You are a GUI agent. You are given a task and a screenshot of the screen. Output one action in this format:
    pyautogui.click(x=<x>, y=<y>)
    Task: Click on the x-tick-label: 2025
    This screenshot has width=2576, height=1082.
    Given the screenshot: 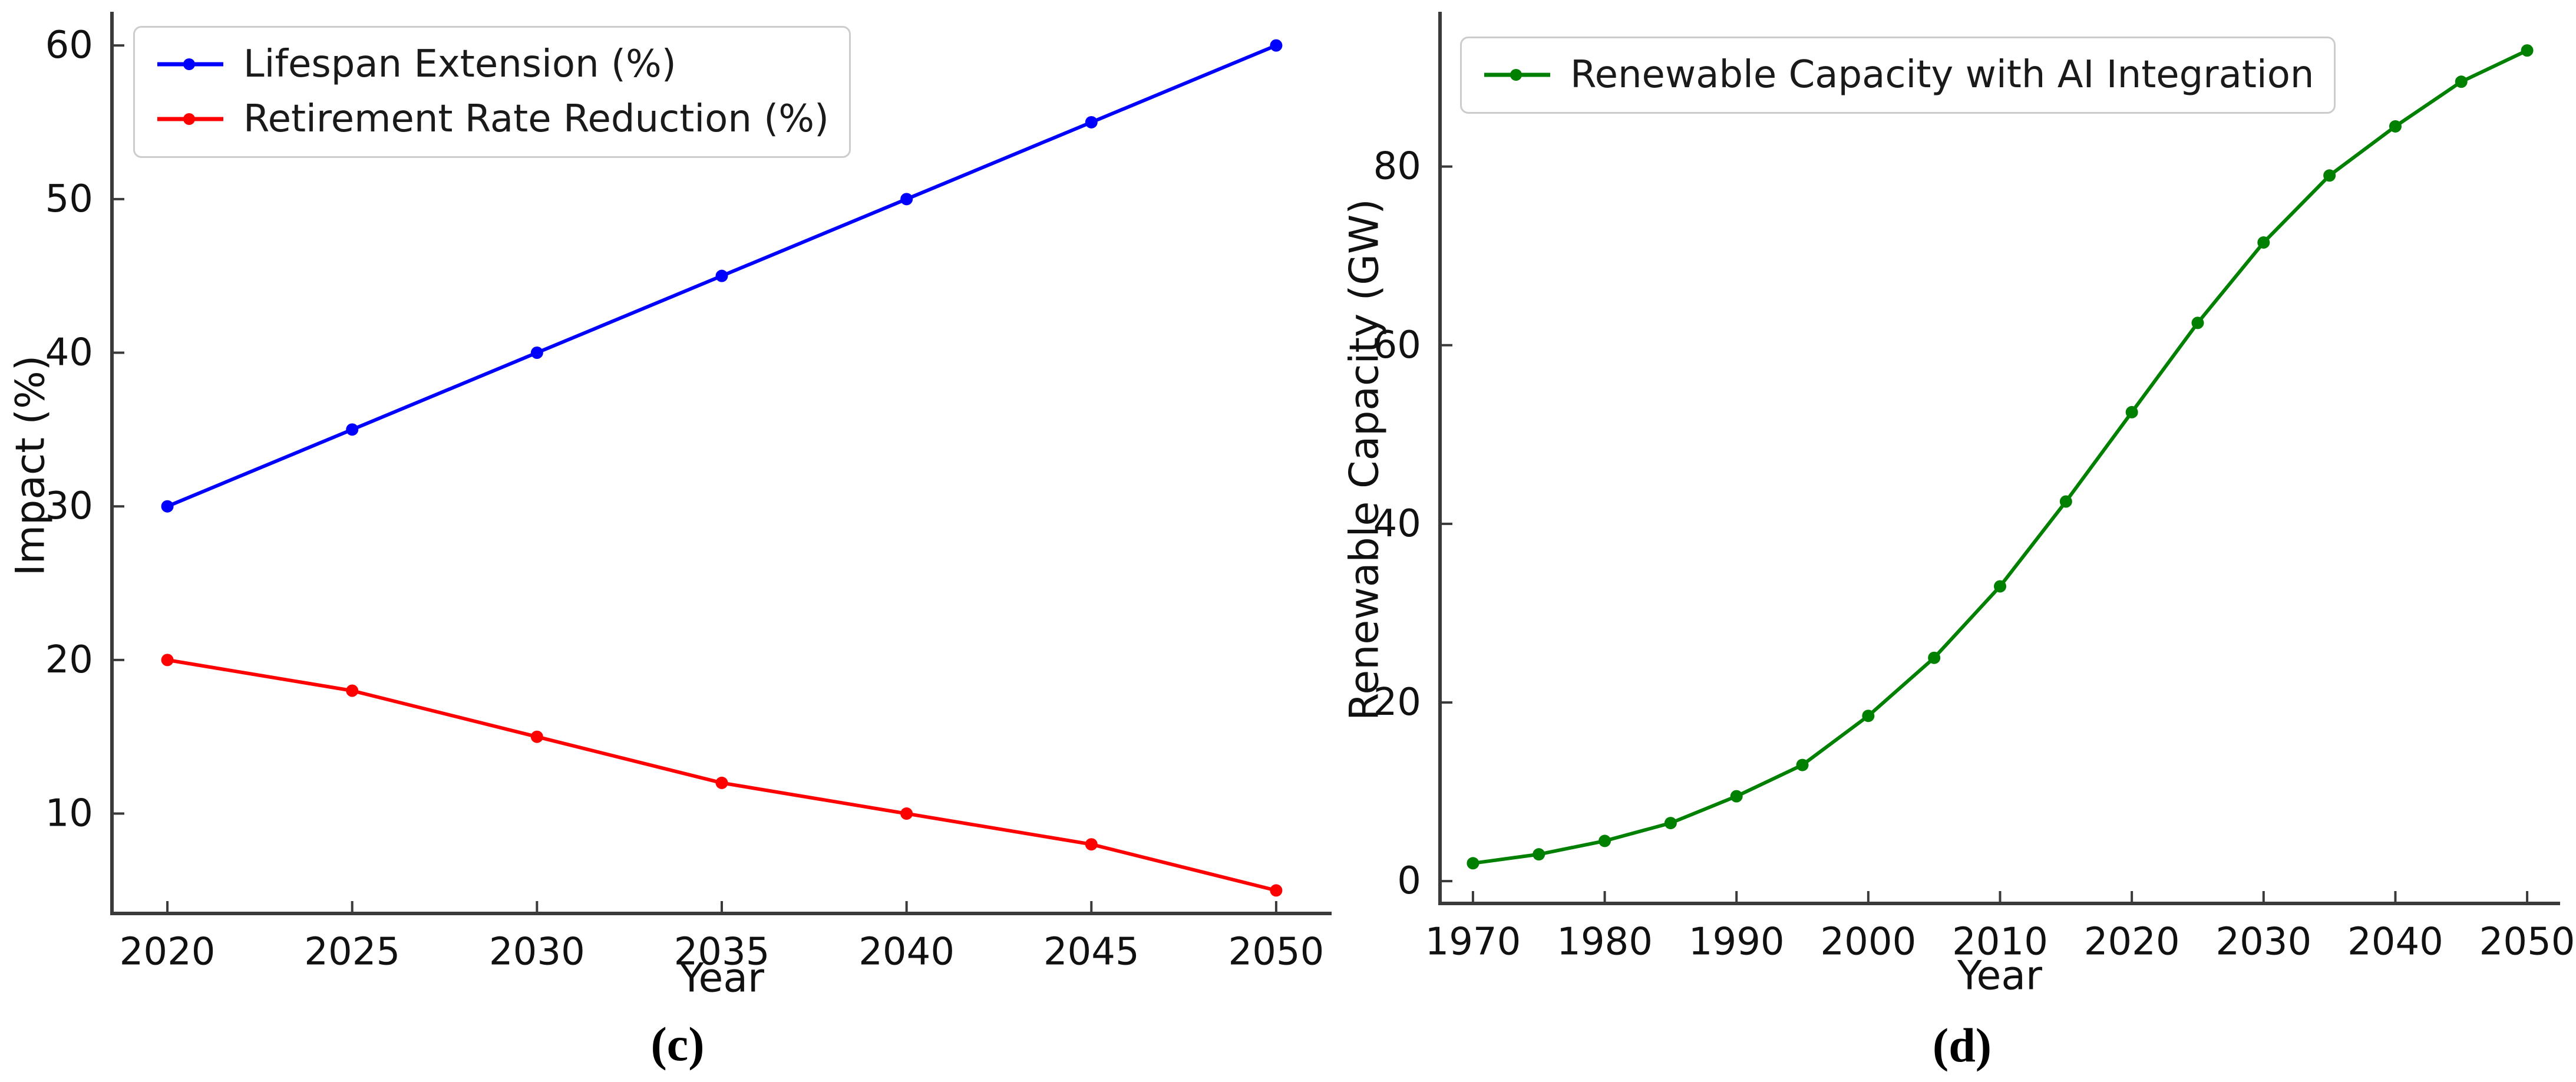 What is the action you would take?
    pyautogui.click(x=352, y=952)
    